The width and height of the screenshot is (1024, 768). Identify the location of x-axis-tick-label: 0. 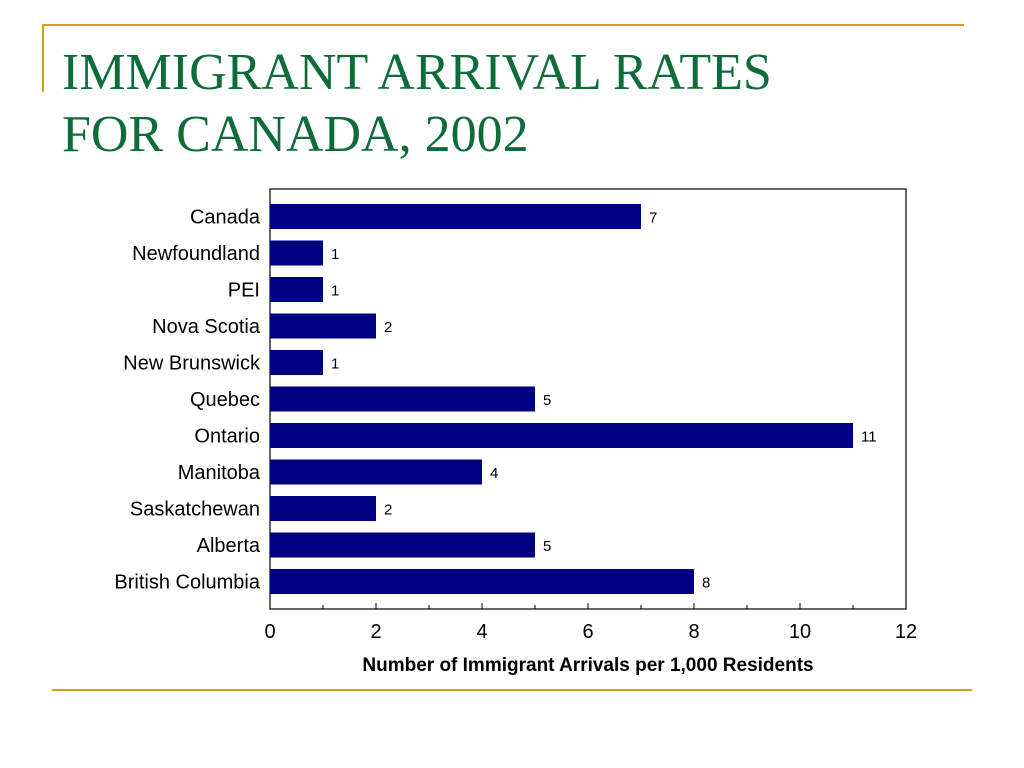
(269, 632).